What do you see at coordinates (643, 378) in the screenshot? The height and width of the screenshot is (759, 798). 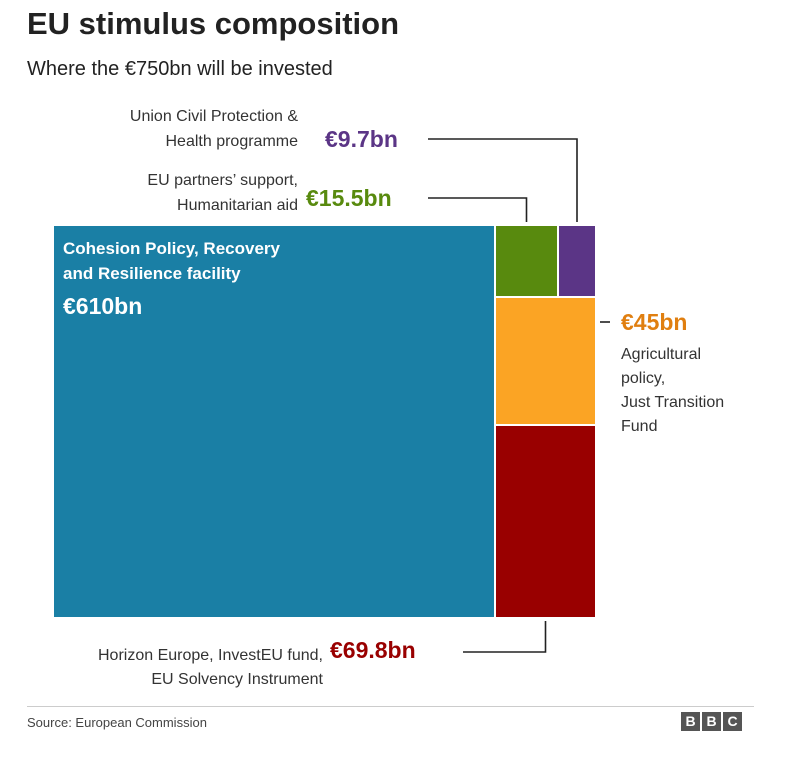 I see `agricultural-label-line-2: policy,` at bounding box center [643, 378].